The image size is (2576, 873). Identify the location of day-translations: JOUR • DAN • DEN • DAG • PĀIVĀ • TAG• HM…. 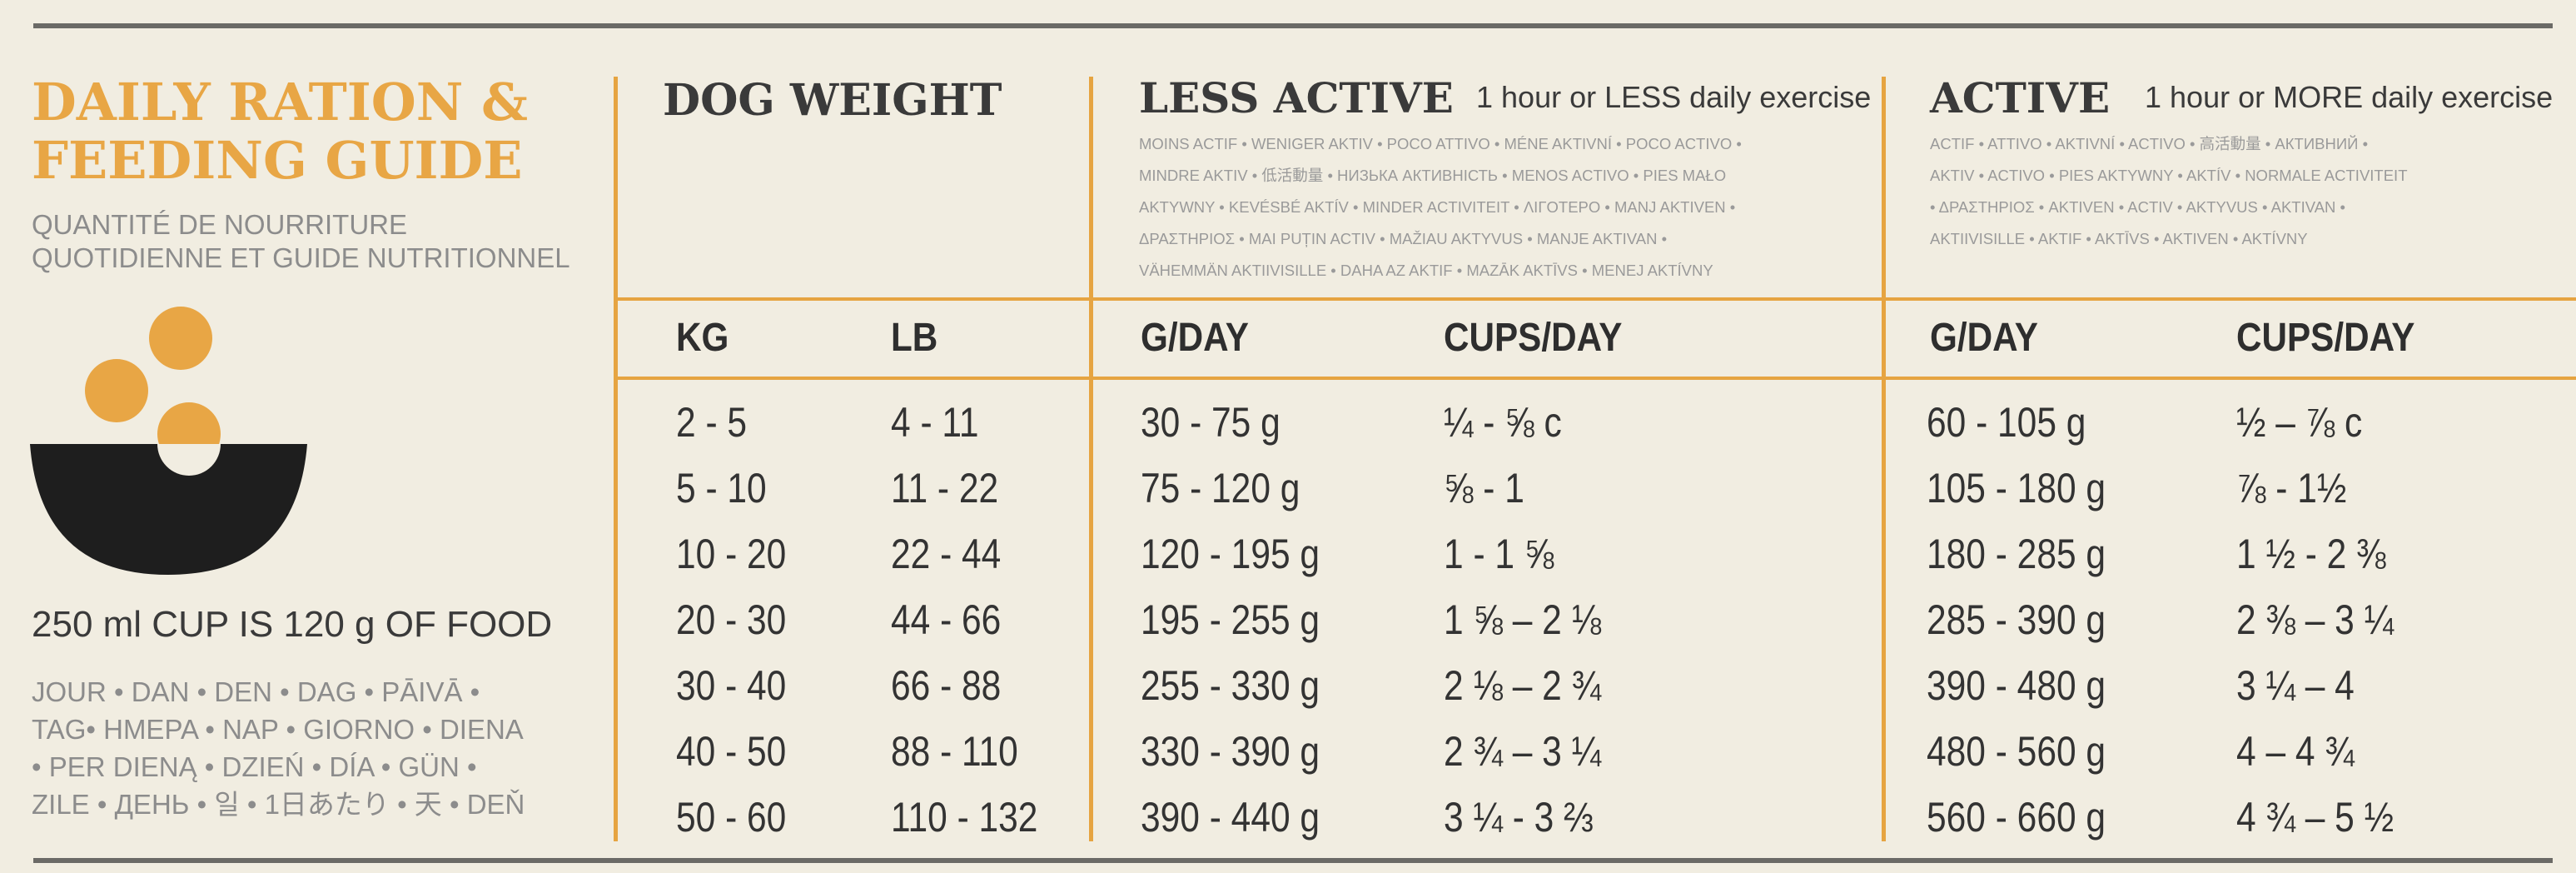
(319, 748).